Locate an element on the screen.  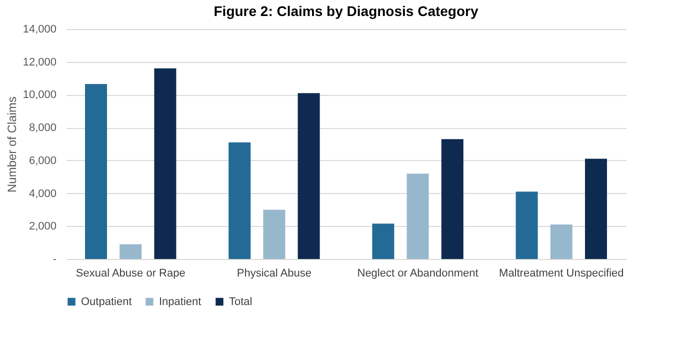
legend-label: Outpatient is located at coordinates (106, 302).